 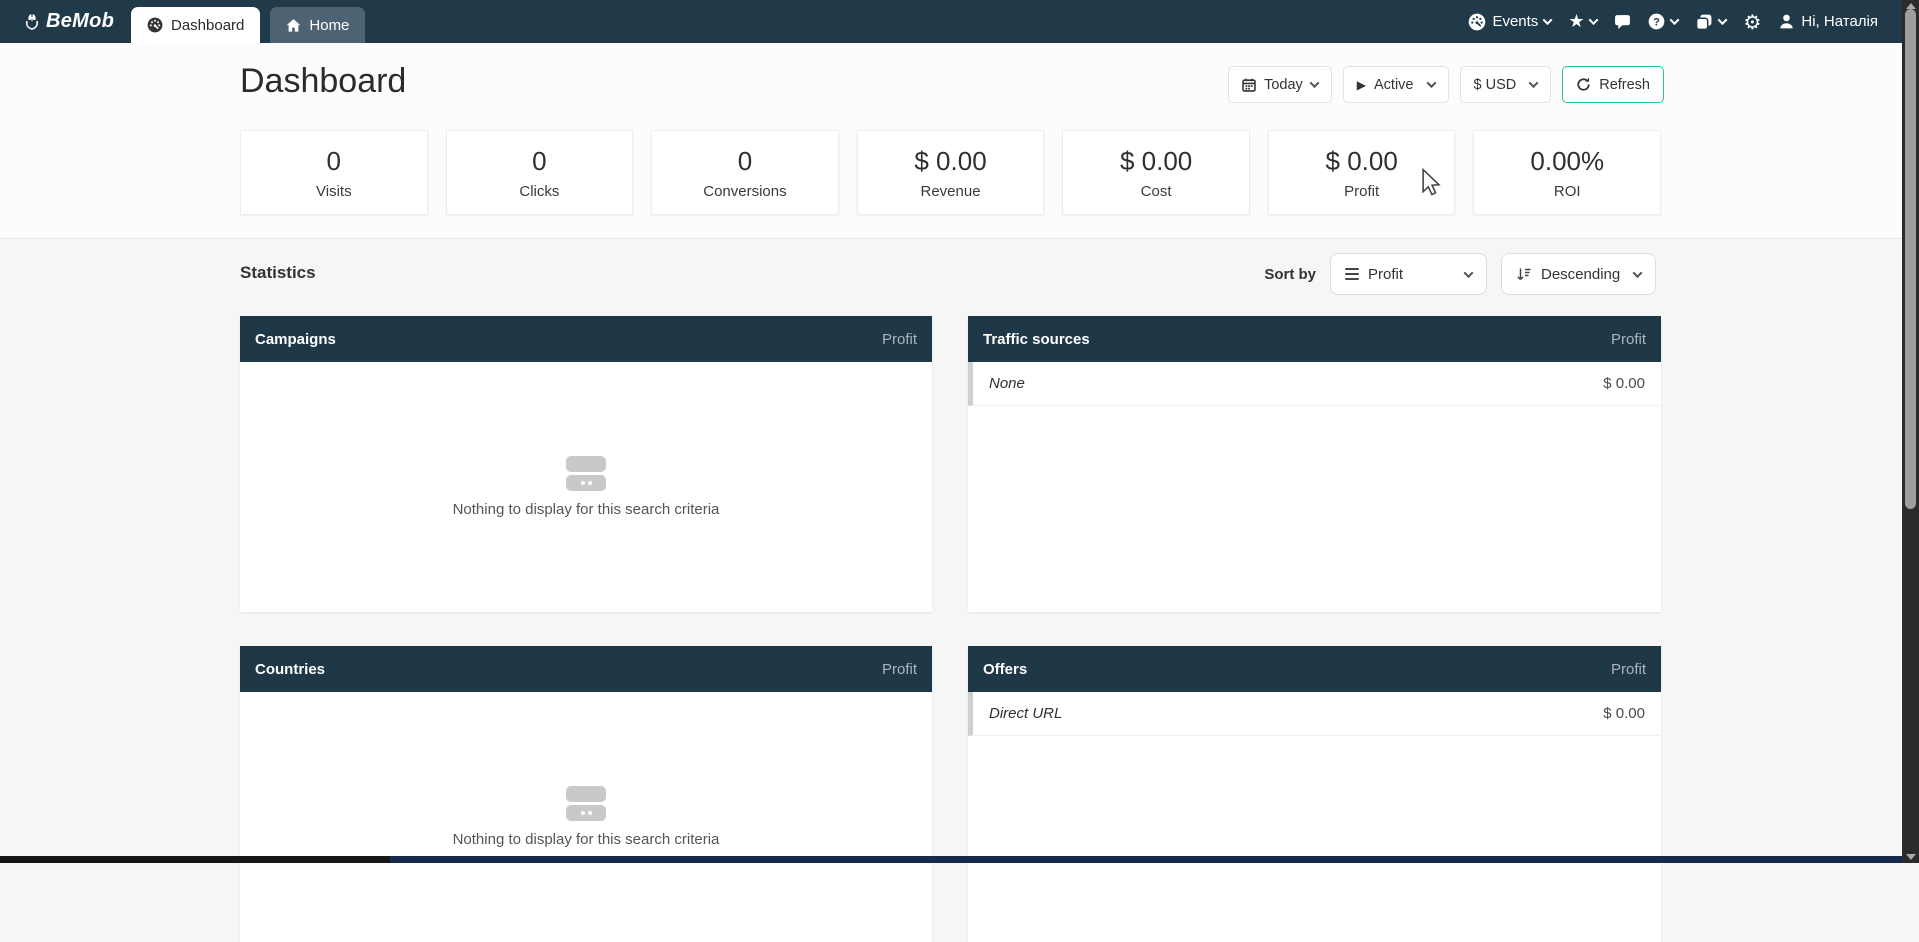 What do you see at coordinates (1146, 859) in the screenshot?
I see `bottom-edge-blue` at bounding box center [1146, 859].